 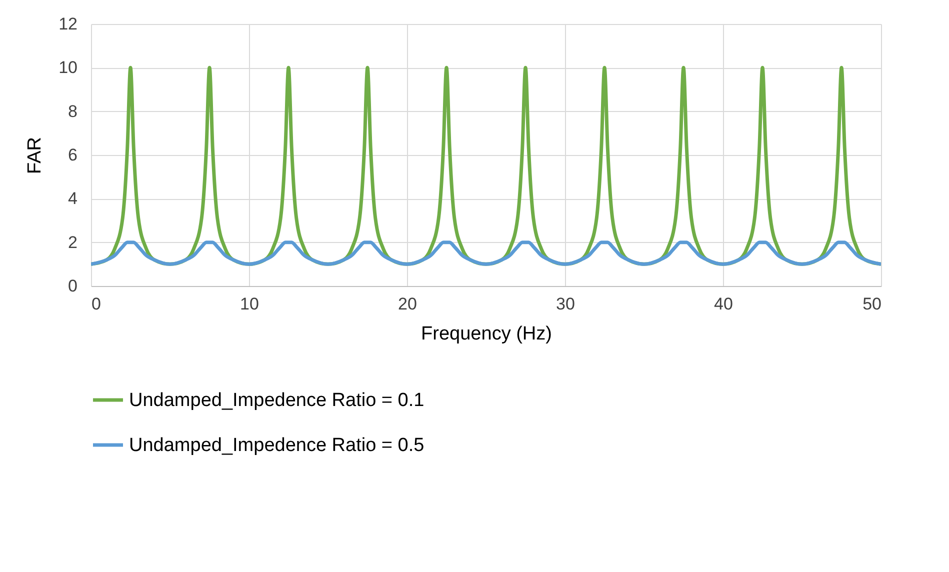 What do you see at coordinates (73, 286) in the screenshot?
I see `y-tick-label: 0` at bounding box center [73, 286].